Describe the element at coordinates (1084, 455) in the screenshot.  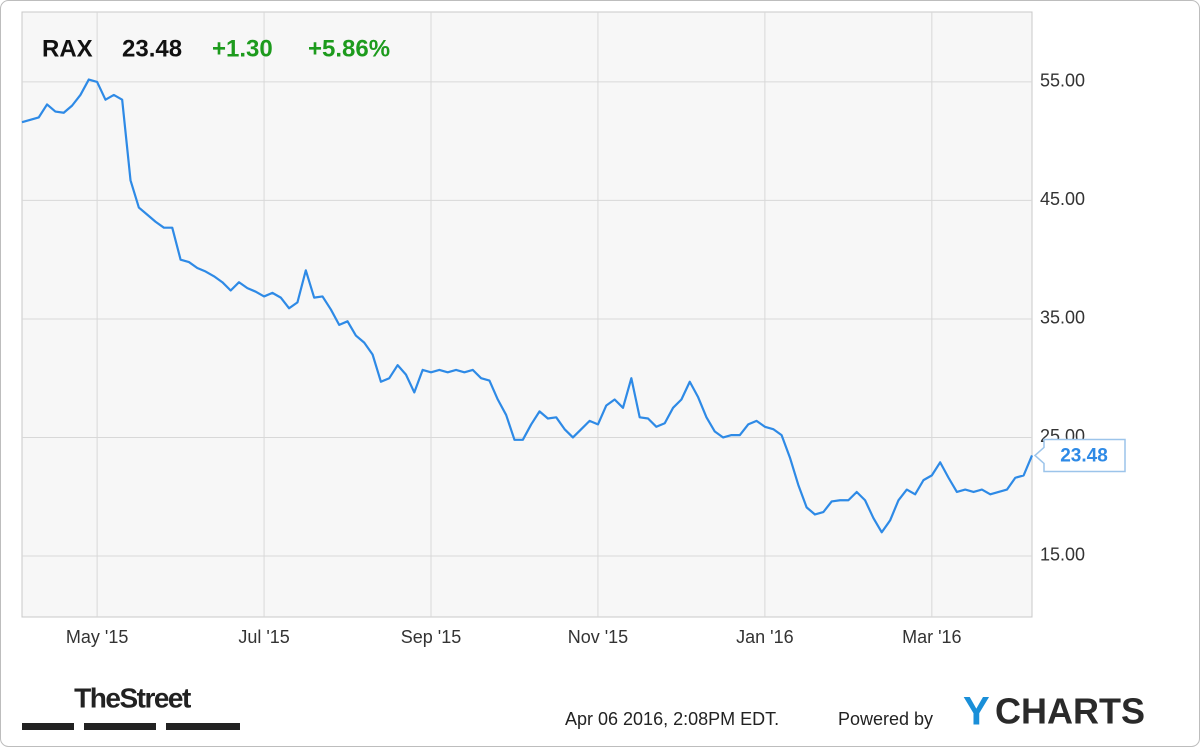
I see `last-price-label: 23.48` at that location.